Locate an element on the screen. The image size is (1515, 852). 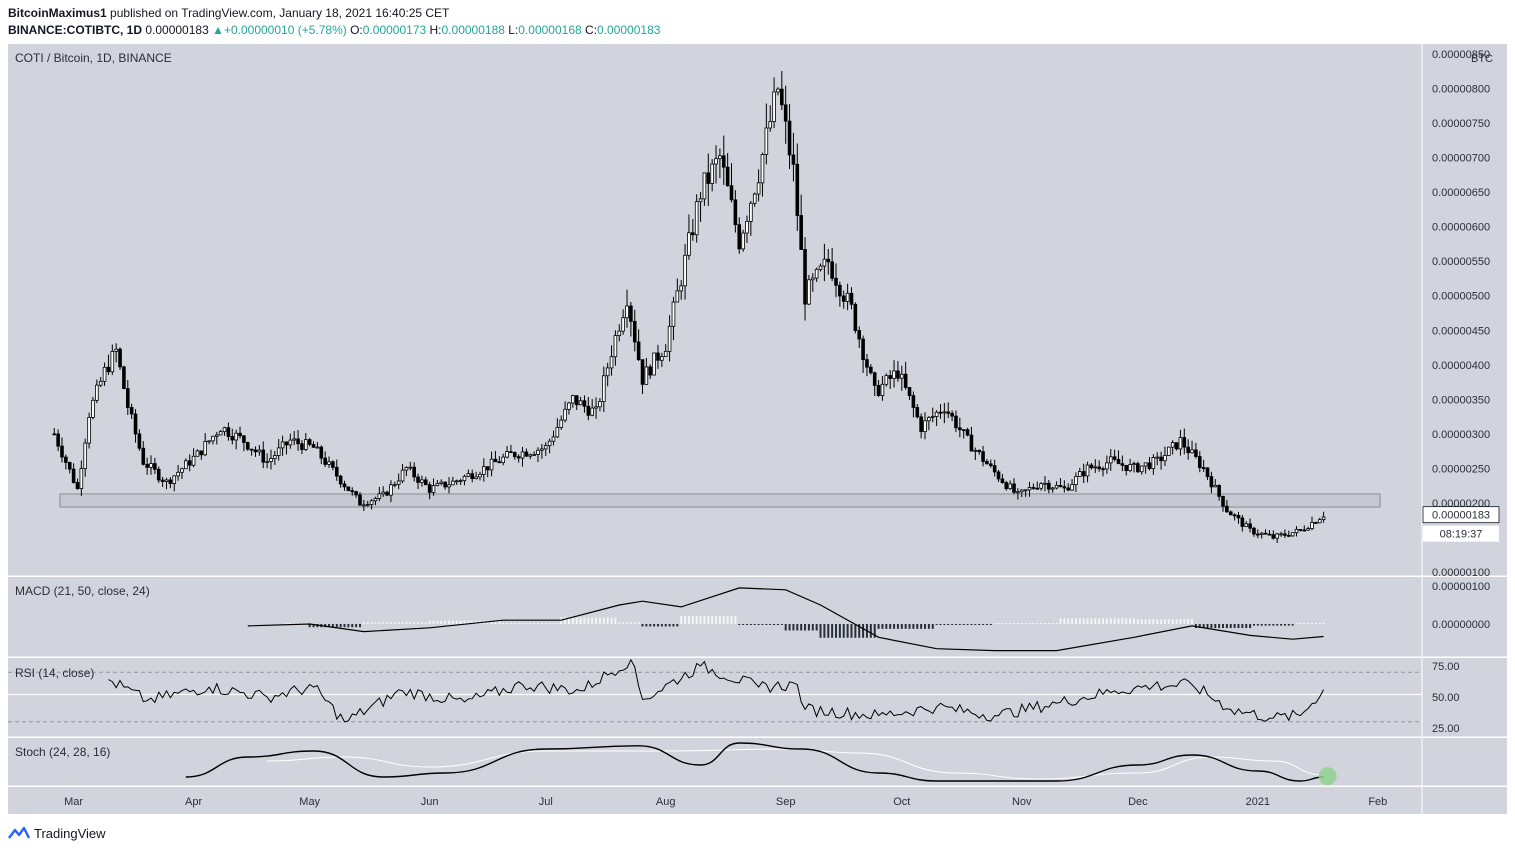
tradingview-footer: TradingView is located at coordinates (57, 833).